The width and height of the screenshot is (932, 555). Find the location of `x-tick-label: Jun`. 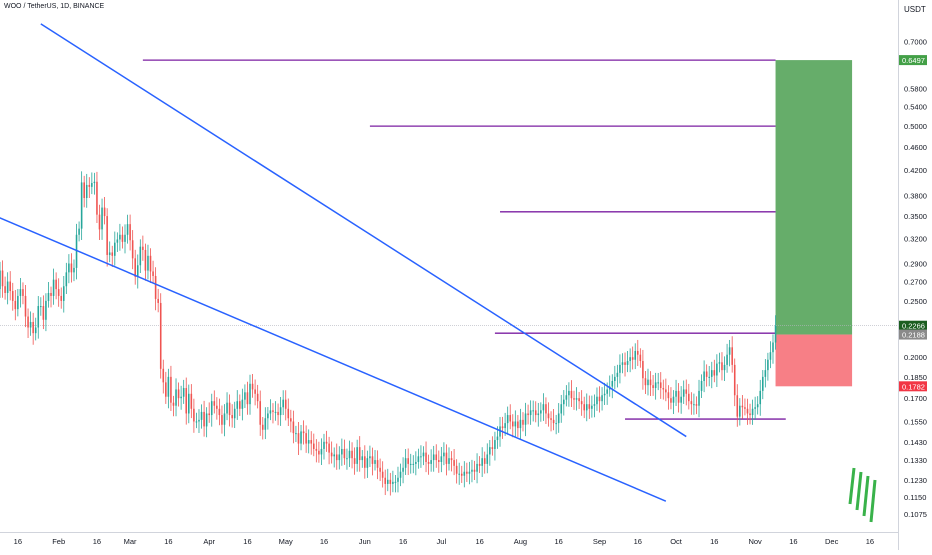

x-tick-label: Jun is located at coordinates (365, 541).